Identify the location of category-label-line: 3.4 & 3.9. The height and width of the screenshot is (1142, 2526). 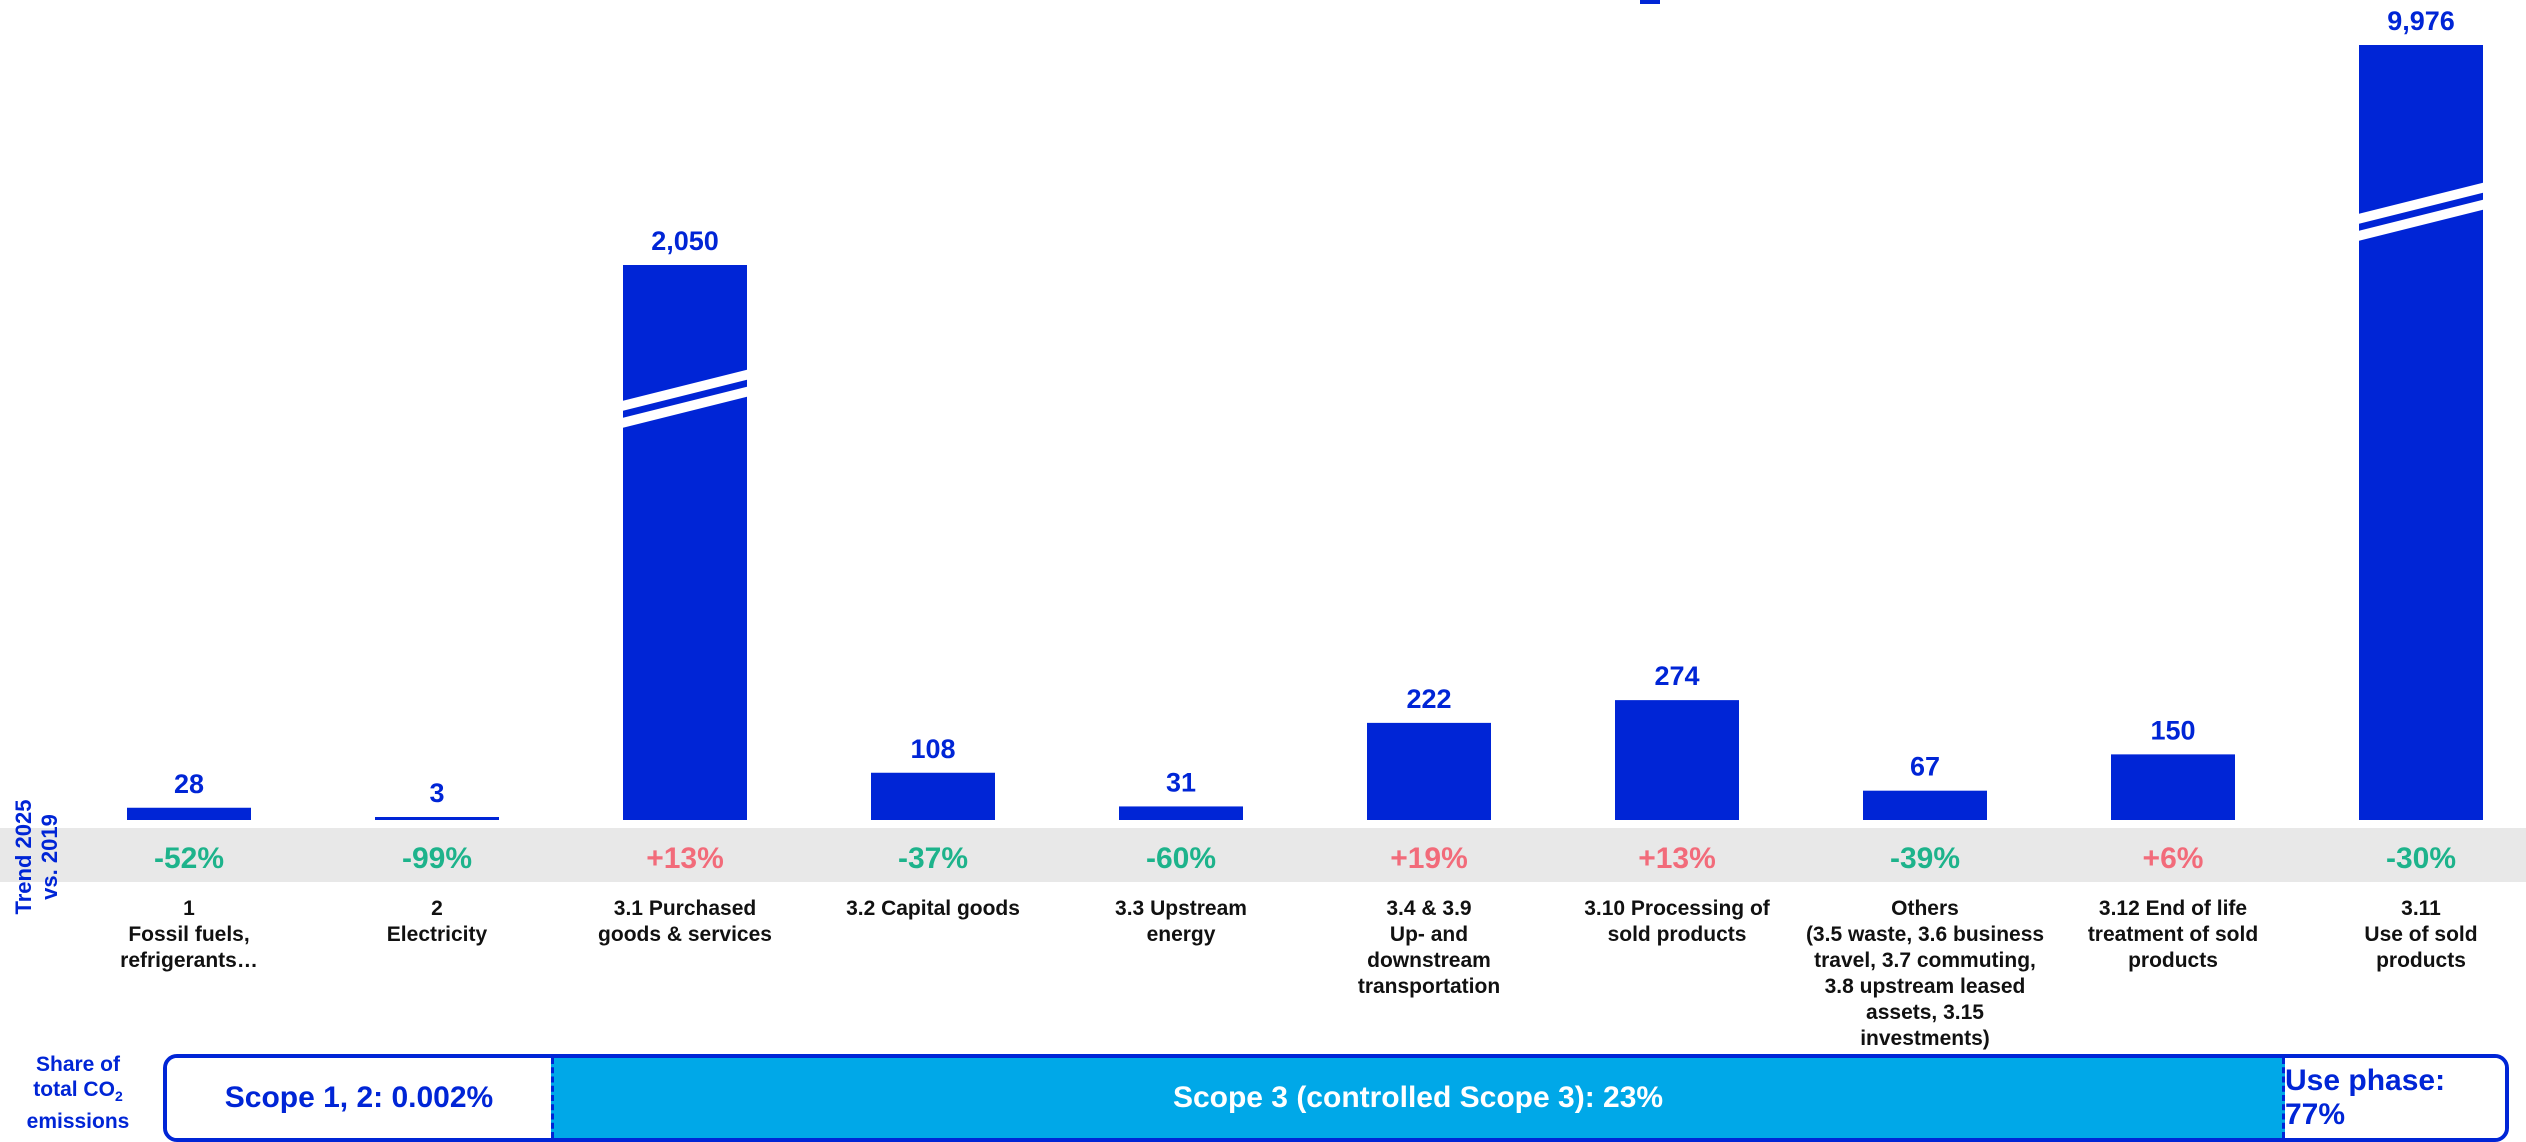
(1428, 908).